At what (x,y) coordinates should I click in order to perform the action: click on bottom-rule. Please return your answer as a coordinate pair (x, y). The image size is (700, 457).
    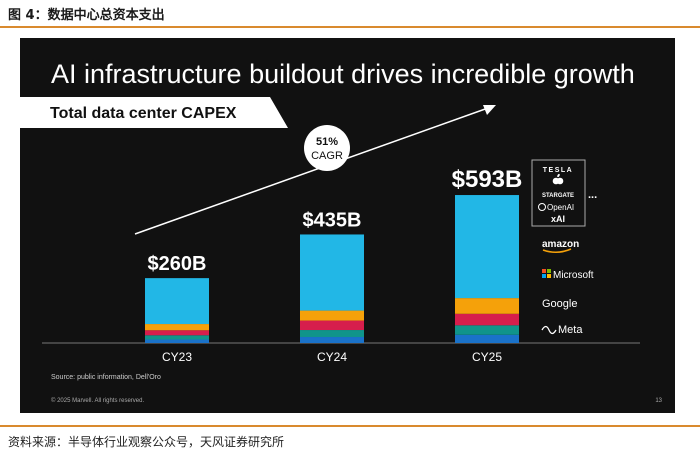
    Looking at the image, I should click on (350, 426).